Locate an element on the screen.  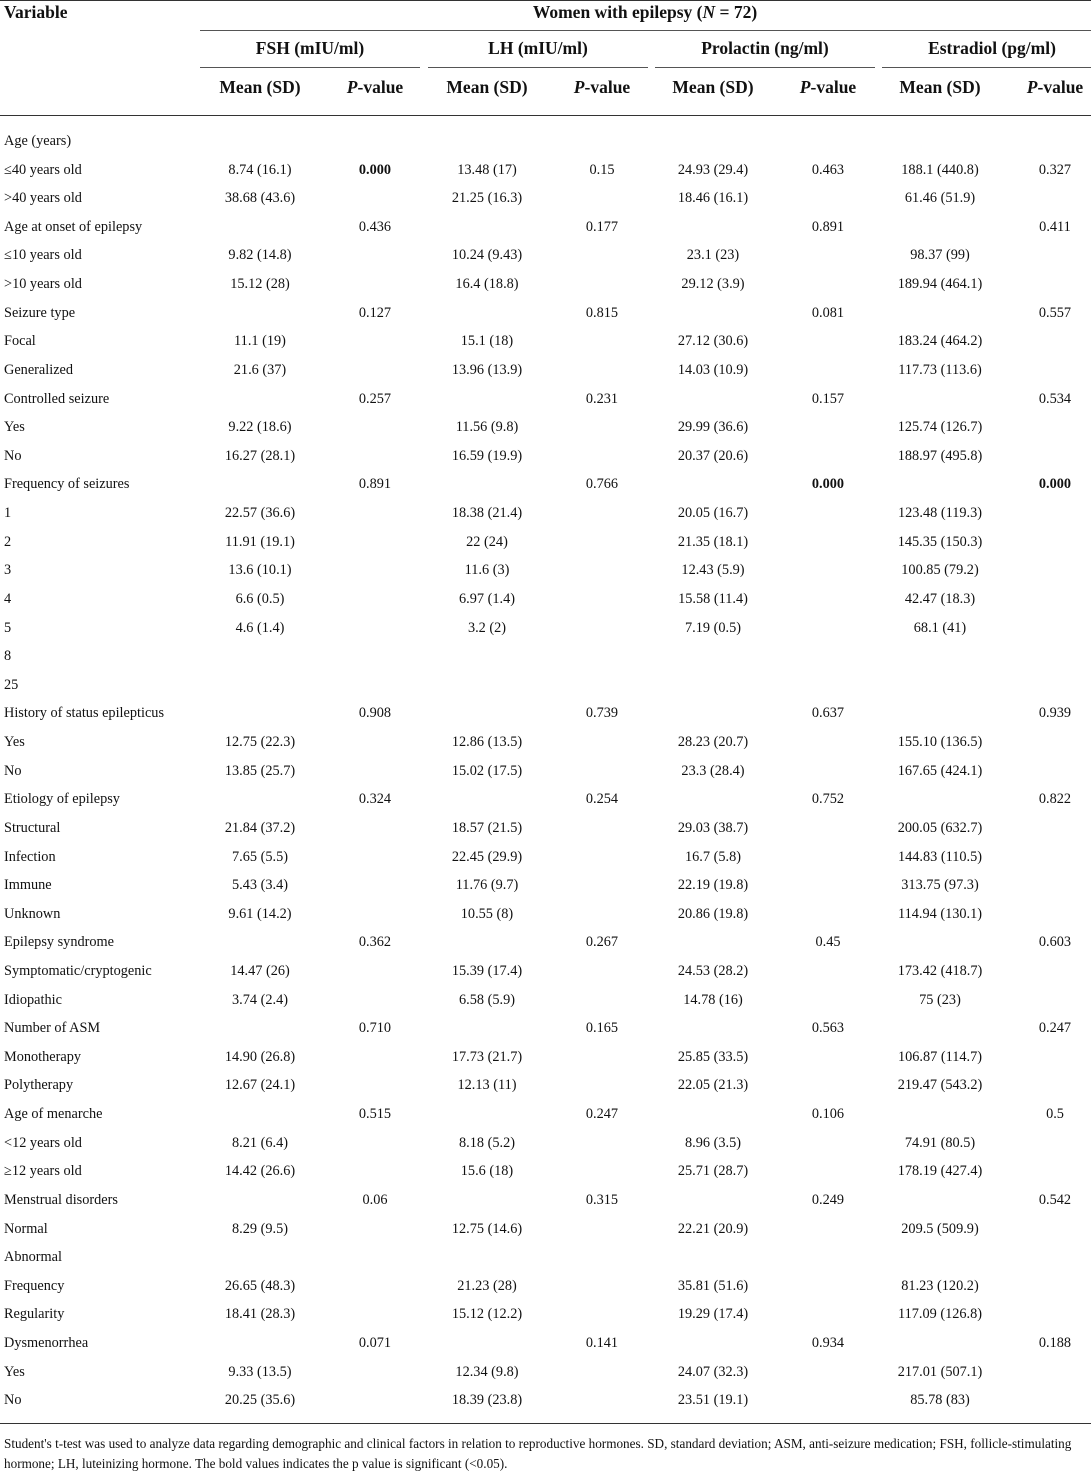
p-value-cell: 0.127 is located at coordinates (375, 312).